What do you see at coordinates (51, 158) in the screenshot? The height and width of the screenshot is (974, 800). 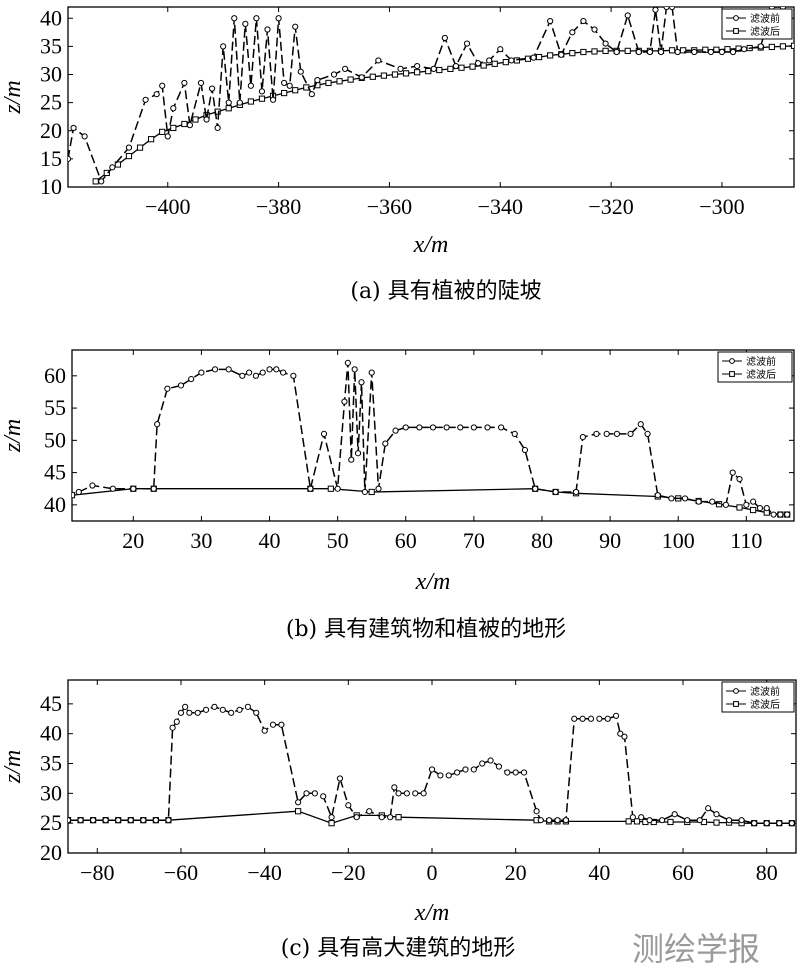 I see `chart-a-y-tick-label: 15` at bounding box center [51, 158].